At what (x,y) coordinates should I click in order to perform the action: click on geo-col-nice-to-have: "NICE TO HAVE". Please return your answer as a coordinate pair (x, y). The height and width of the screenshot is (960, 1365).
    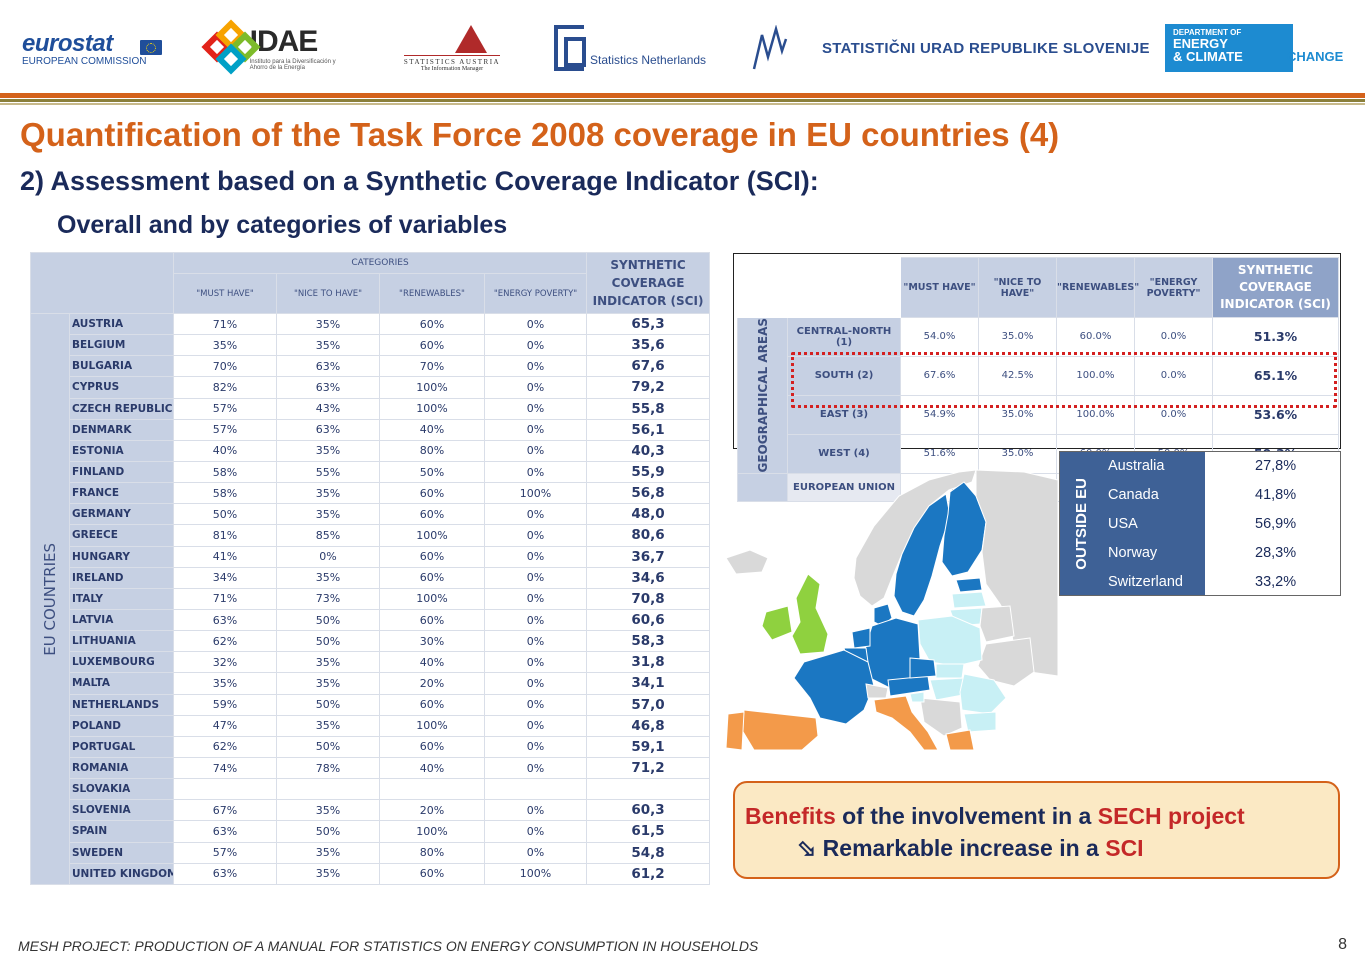
    Looking at the image, I should click on (1017, 287).